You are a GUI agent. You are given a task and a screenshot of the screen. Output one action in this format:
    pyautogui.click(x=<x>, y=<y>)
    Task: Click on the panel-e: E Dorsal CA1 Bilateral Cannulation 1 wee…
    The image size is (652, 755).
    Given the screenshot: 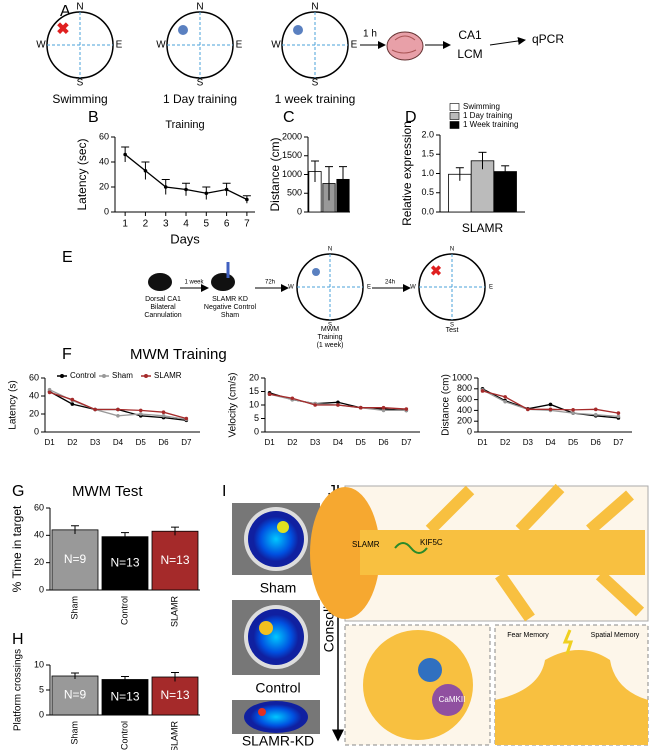 What is the action you would take?
    pyautogui.click(x=260, y=299)
    